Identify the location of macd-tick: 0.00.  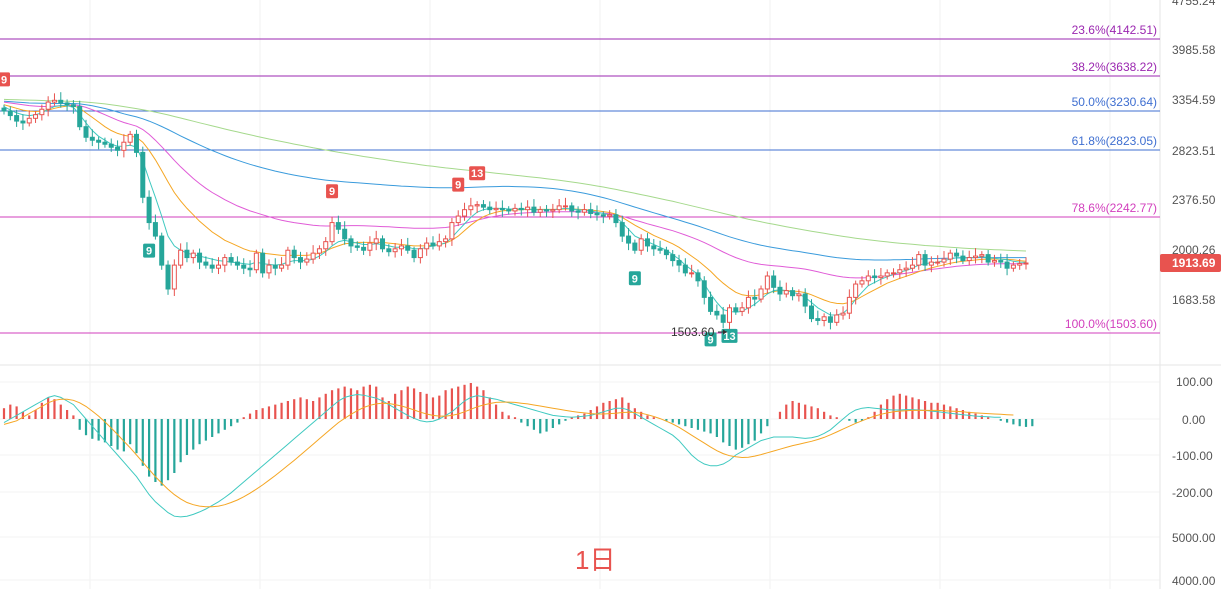
(1194, 420).